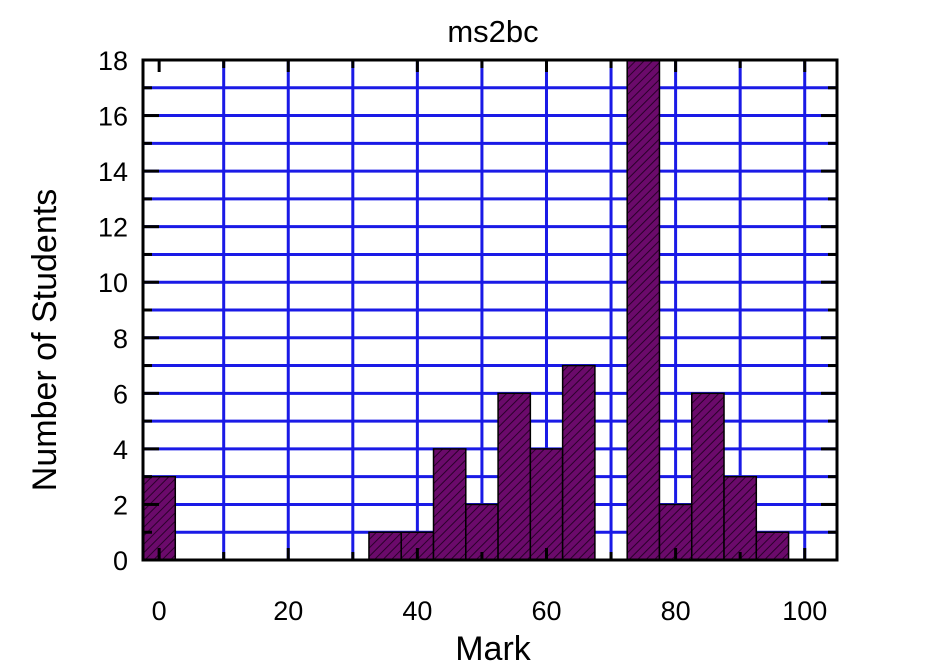 This screenshot has width=933, height=666. What do you see at coordinates (120, 450) in the screenshot?
I see `y-tick-label: 4` at bounding box center [120, 450].